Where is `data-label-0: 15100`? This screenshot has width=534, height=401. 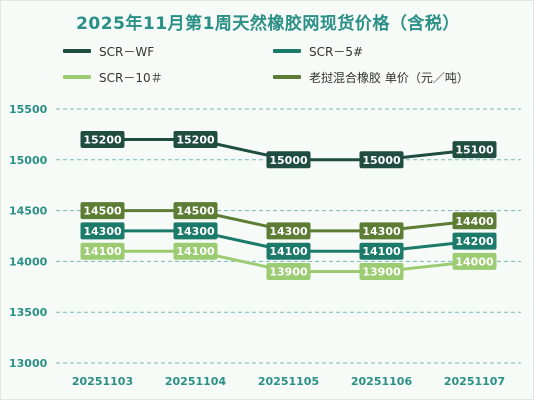
data-label-0: 15100 is located at coordinates (474, 150).